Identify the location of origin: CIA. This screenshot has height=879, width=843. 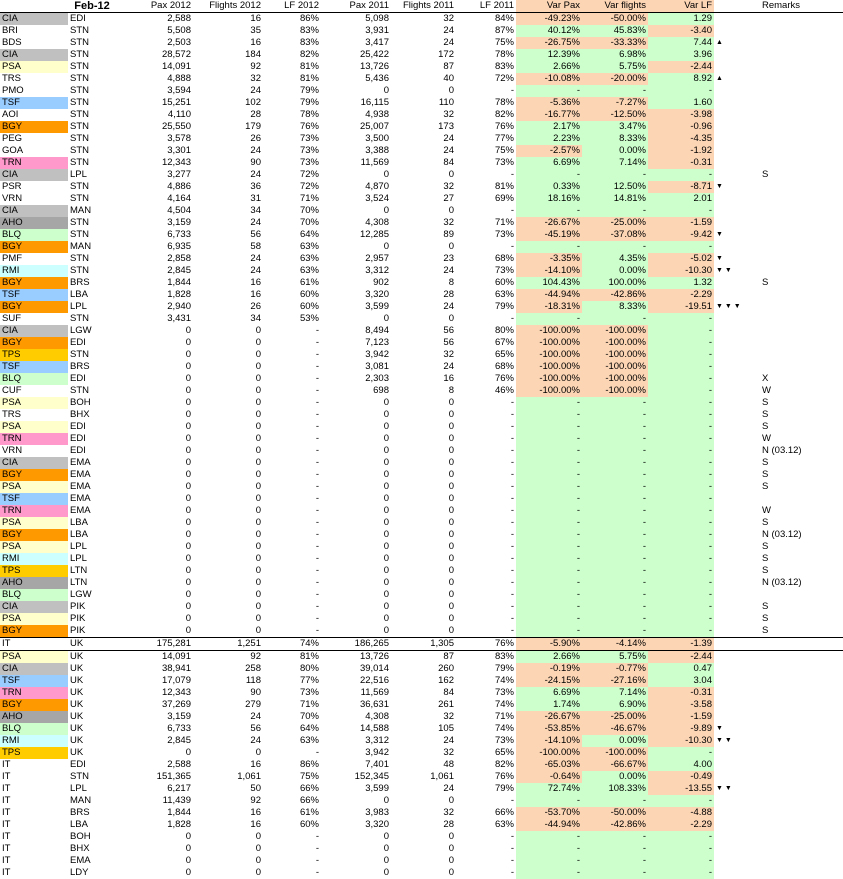
(34, 669).